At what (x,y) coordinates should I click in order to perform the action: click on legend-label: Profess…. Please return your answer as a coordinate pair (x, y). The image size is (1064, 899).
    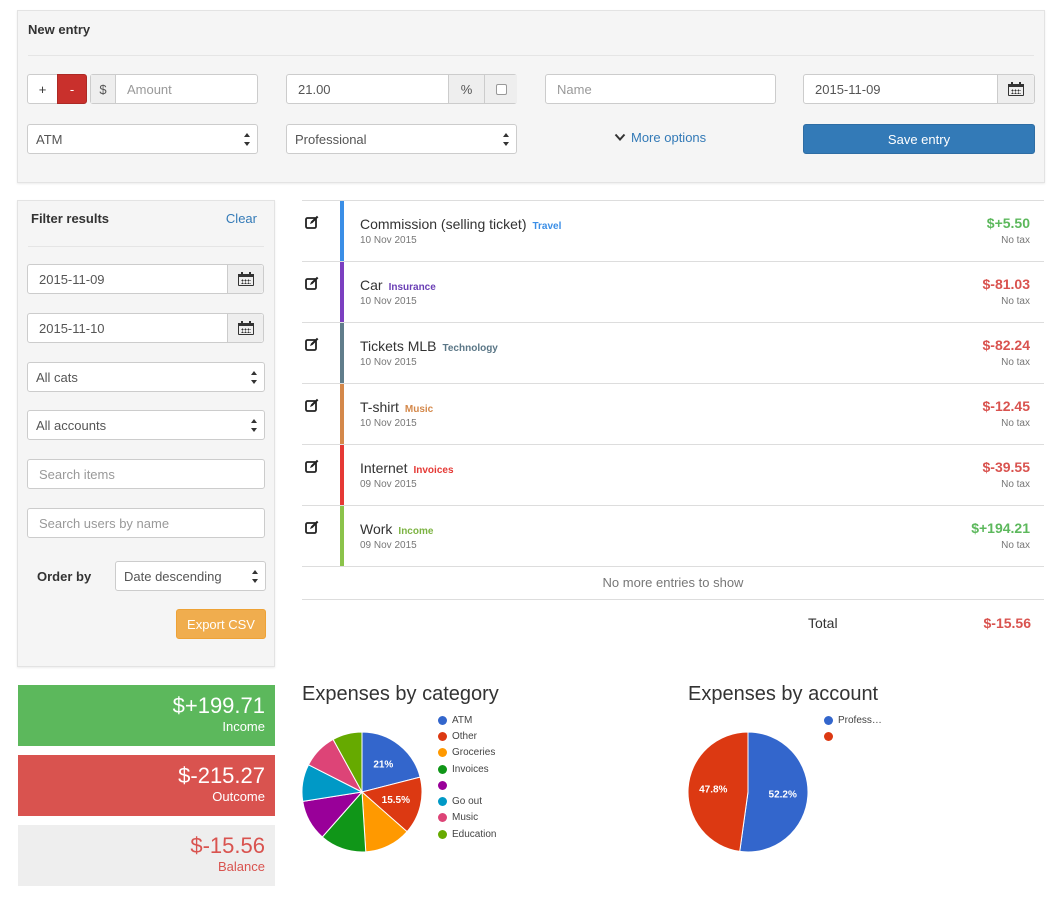
    Looking at the image, I should click on (860, 720).